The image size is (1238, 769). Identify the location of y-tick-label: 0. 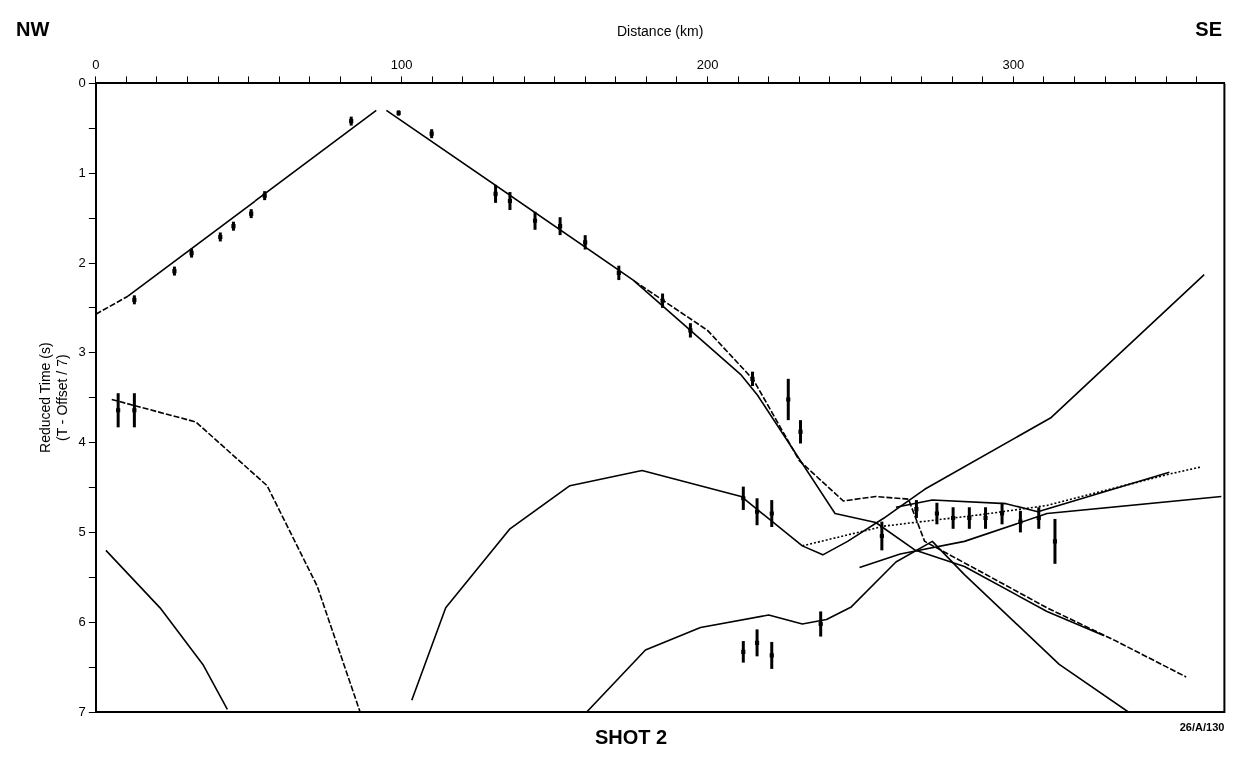
(82, 82).